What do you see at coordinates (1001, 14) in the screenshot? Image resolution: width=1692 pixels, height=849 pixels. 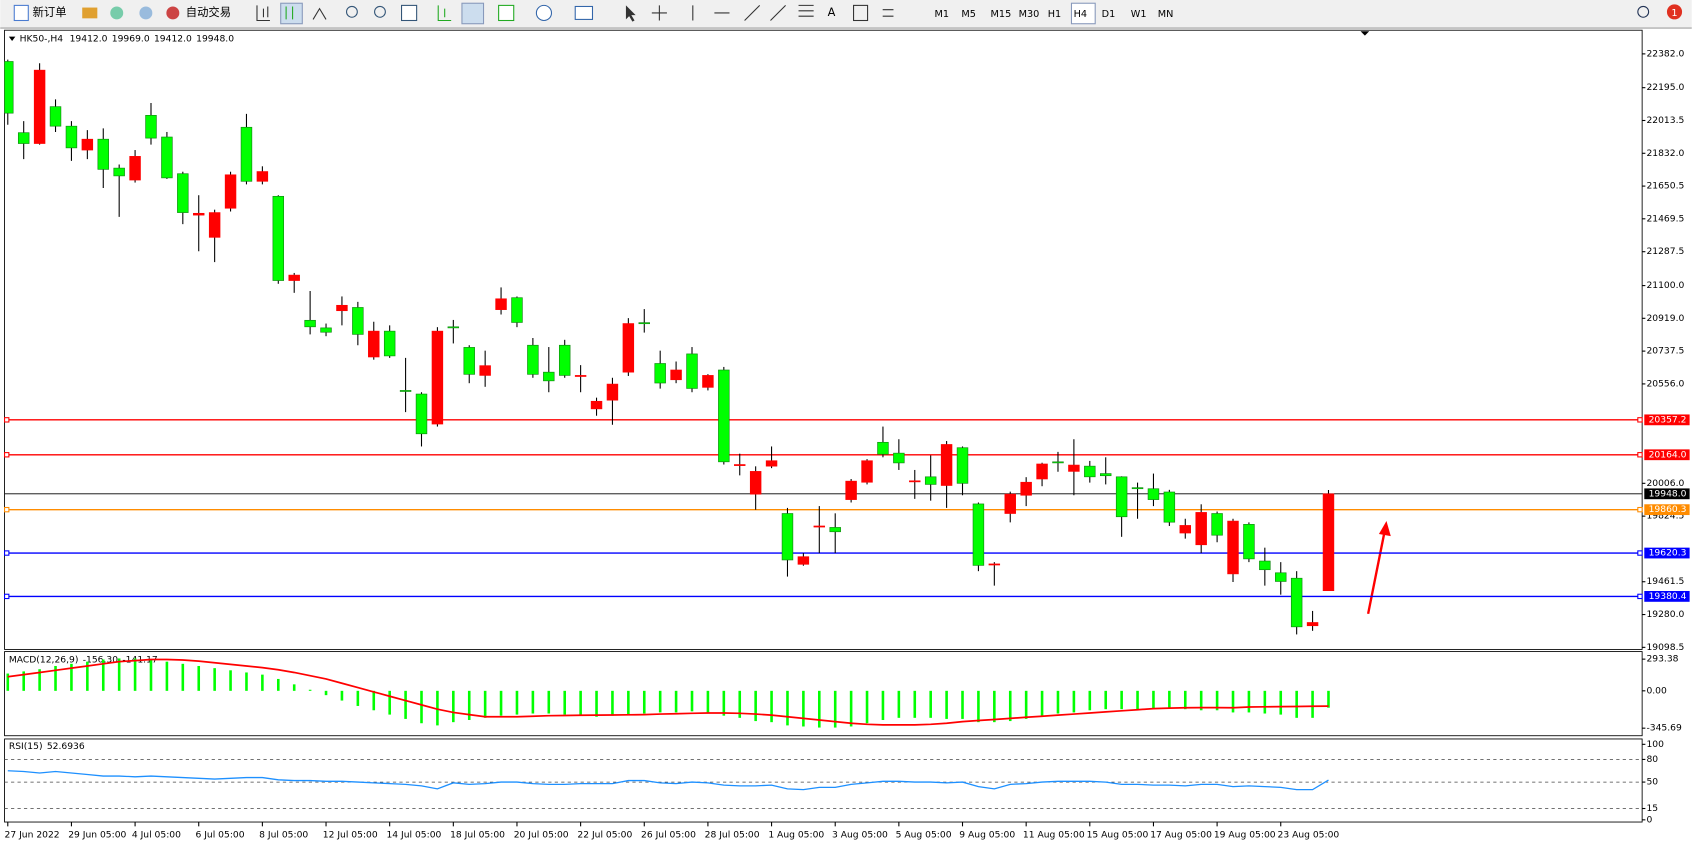 I see `timeframe-button: M15` at bounding box center [1001, 14].